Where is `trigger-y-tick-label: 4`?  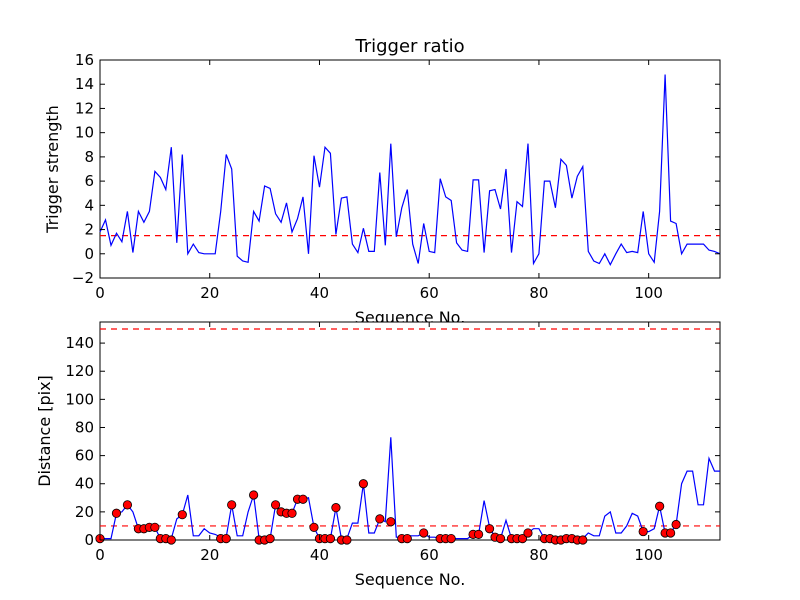 trigger-y-tick-label: 4 is located at coordinates (89, 205).